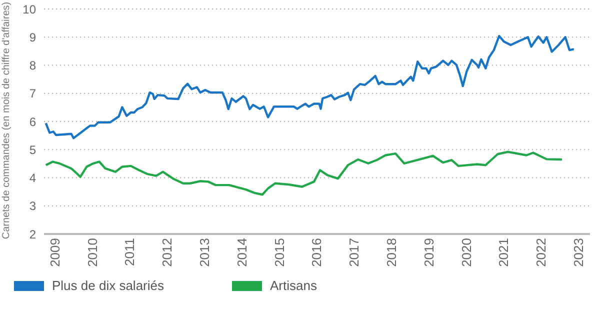 Image resolution: width=600 pixels, height=321 pixels. What do you see at coordinates (392, 252) in the screenshot?
I see `x-tick-label: 2018` at bounding box center [392, 252].